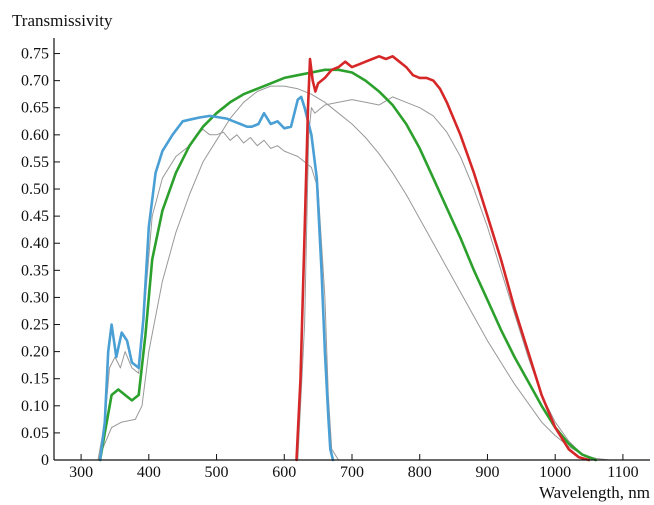 The height and width of the screenshot is (505, 654). Describe the element at coordinates (45, 460) in the screenshot. I see `y-tick-label: 0` at that location.